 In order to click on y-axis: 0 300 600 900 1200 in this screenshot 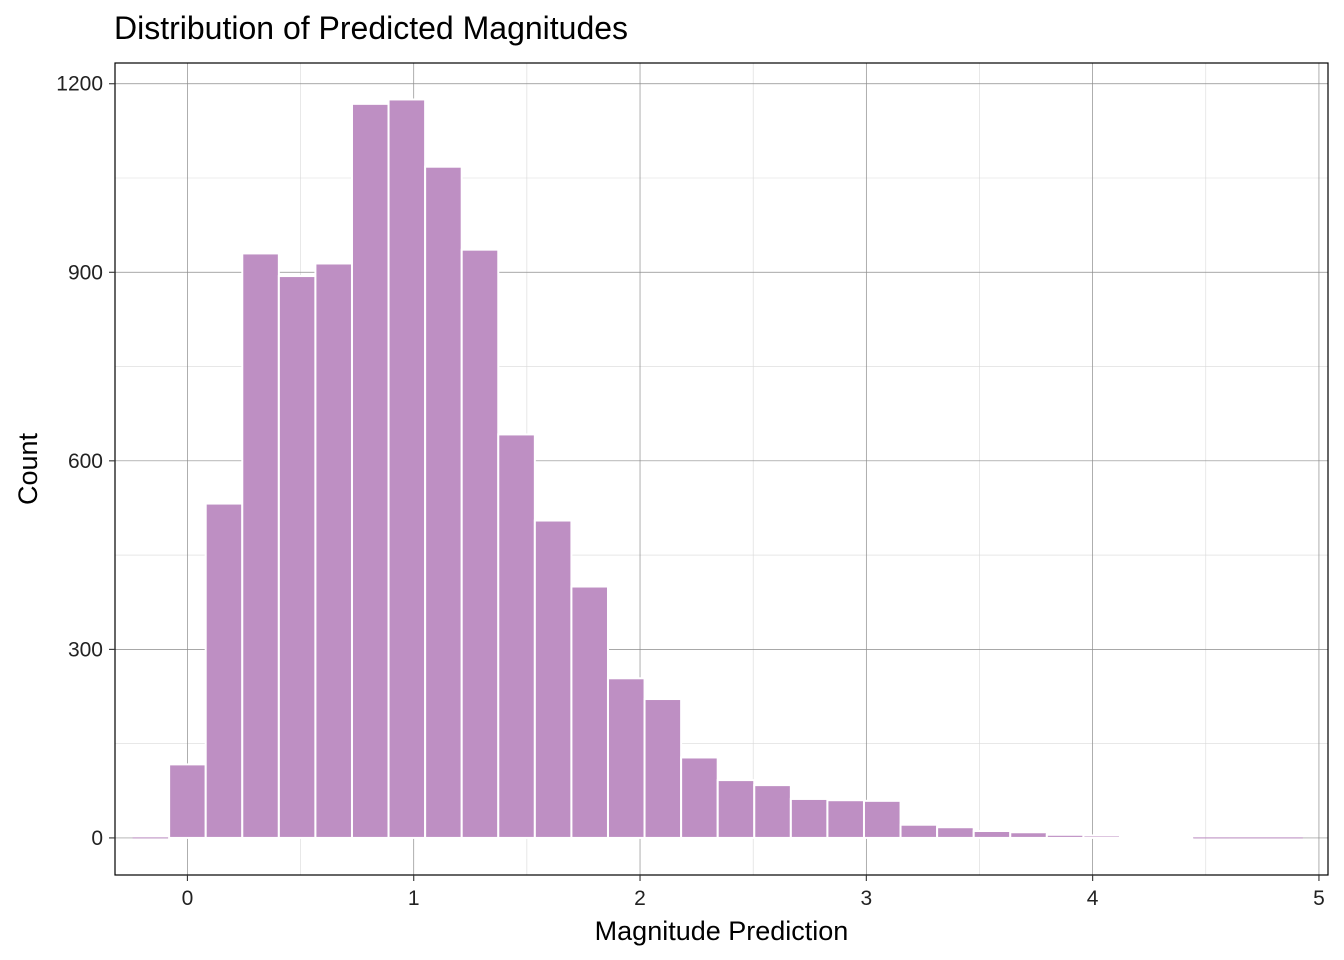, I will do `click(85, 461)`.